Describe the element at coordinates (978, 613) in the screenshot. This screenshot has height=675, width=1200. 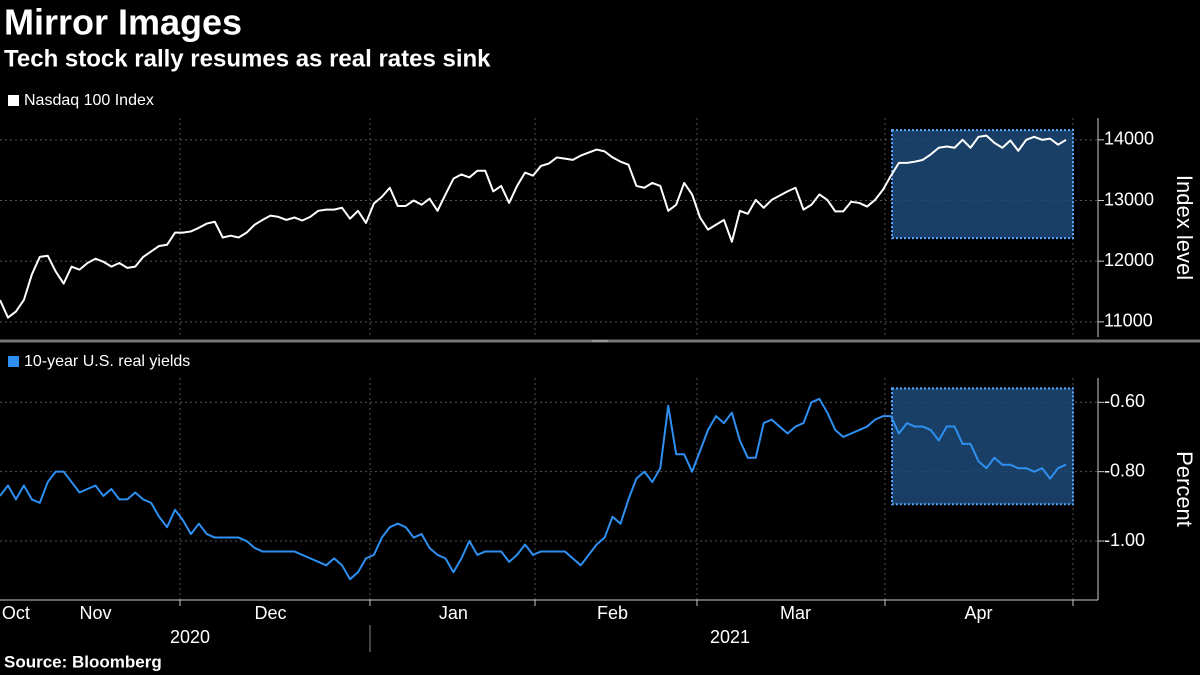
I see `x-tick-label: Apr` at that location.